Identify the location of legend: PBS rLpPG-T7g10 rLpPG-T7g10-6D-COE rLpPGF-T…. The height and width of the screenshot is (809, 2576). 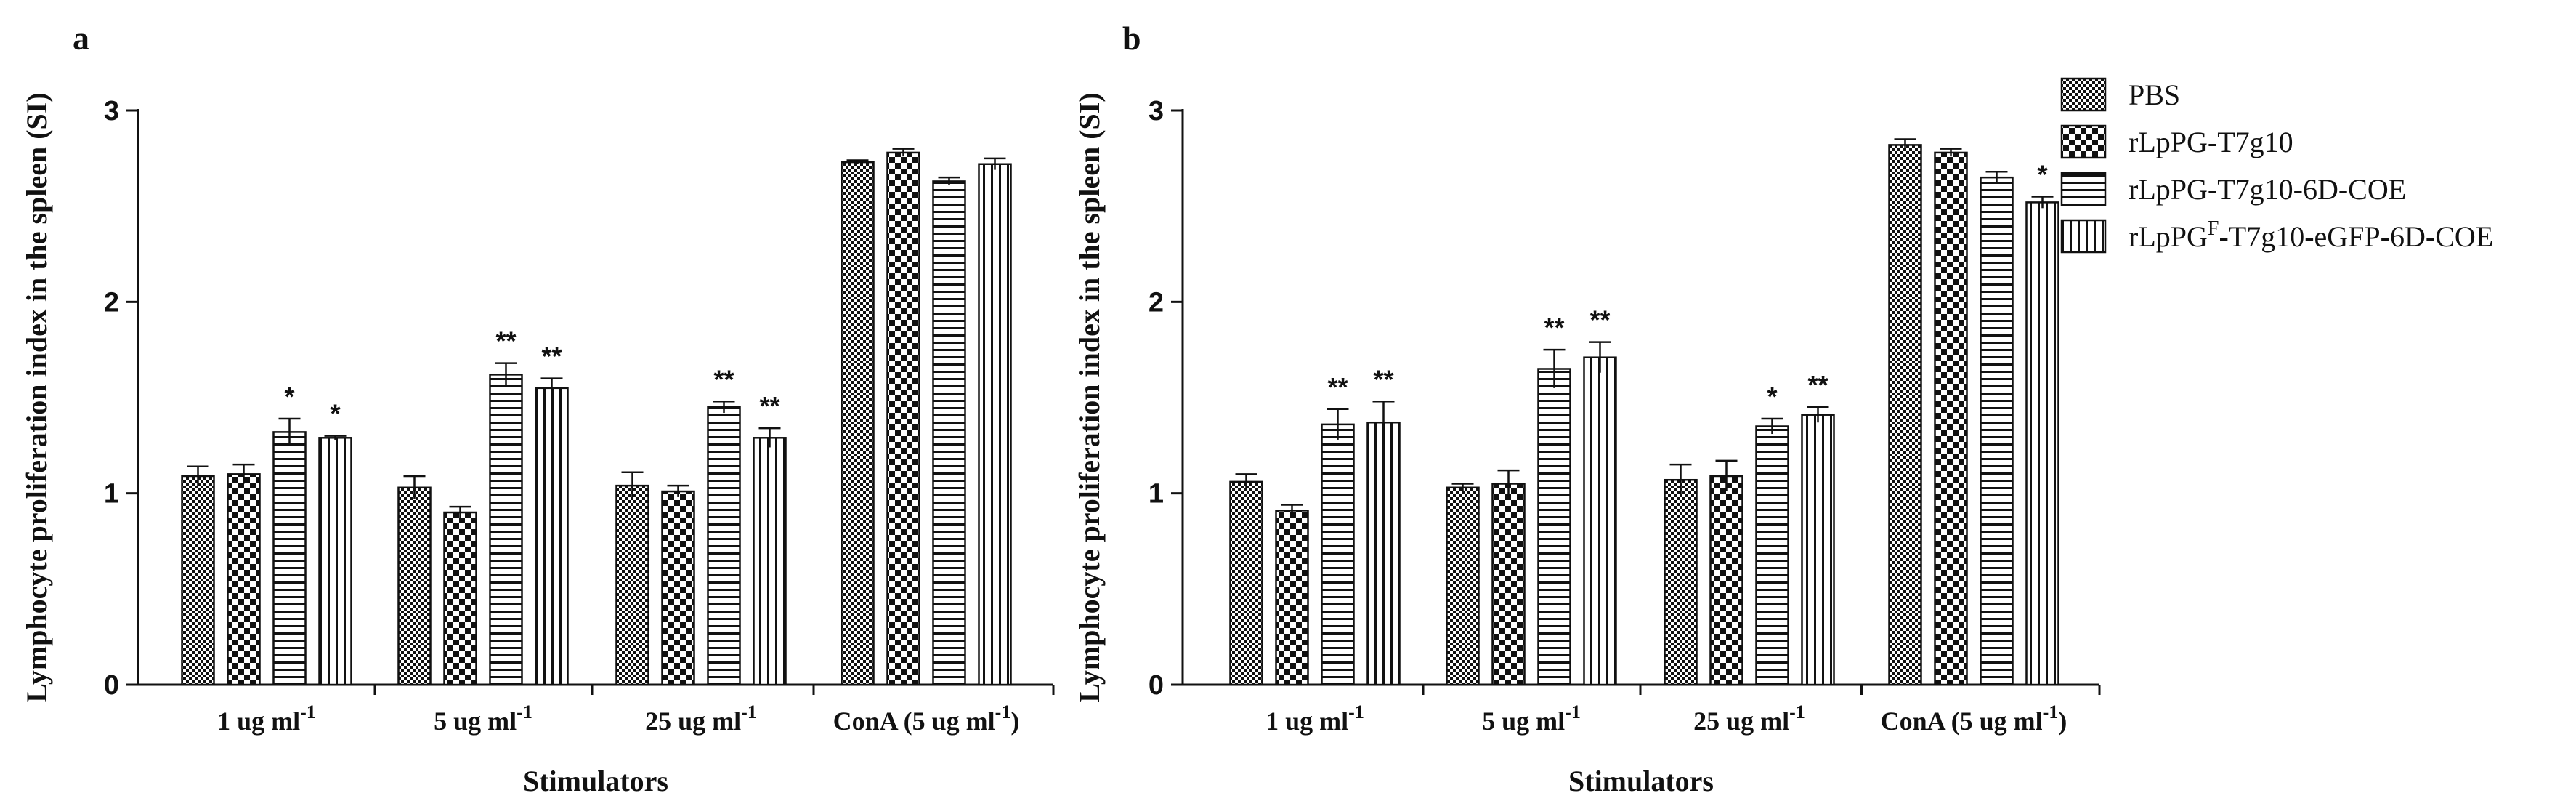
(2276, 165).